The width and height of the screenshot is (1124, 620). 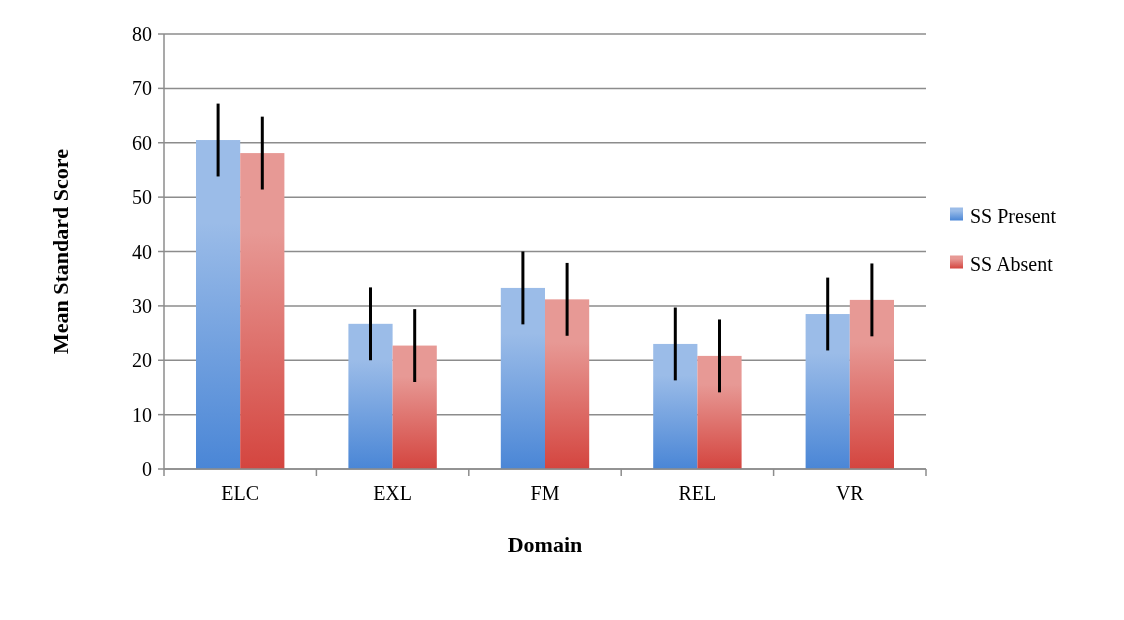 I want to click on y-tick-label: 10, so click(x=142, y=414).